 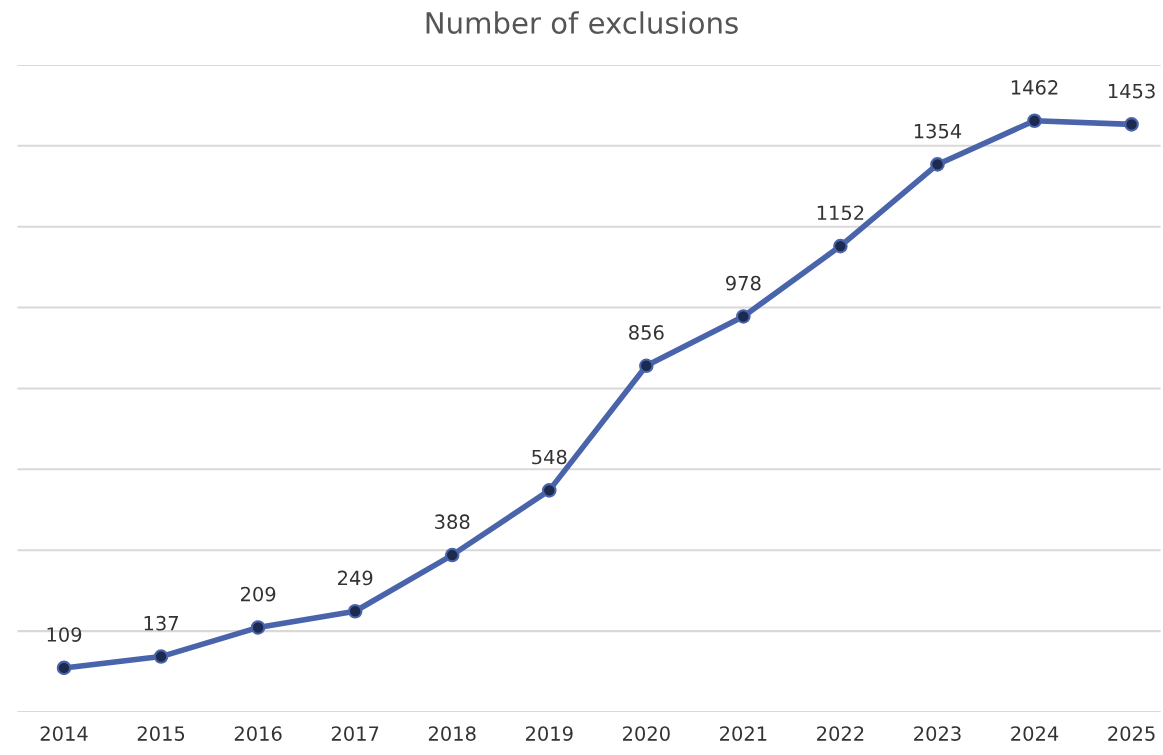 What do you see at coordinates (840, 213) in the screenshot?
I see `data-label: 1152` at bounding box center [840, 213].